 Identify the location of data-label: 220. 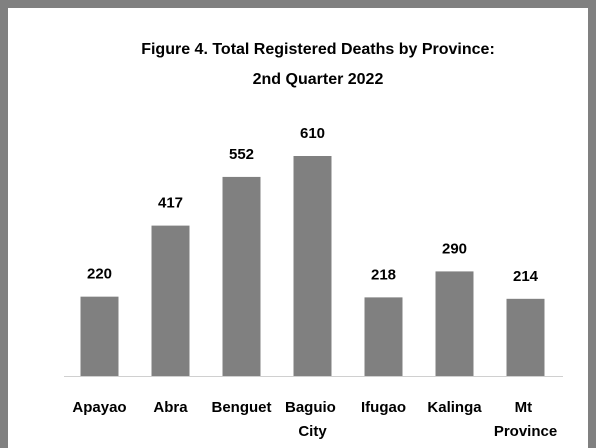
(99, 274).